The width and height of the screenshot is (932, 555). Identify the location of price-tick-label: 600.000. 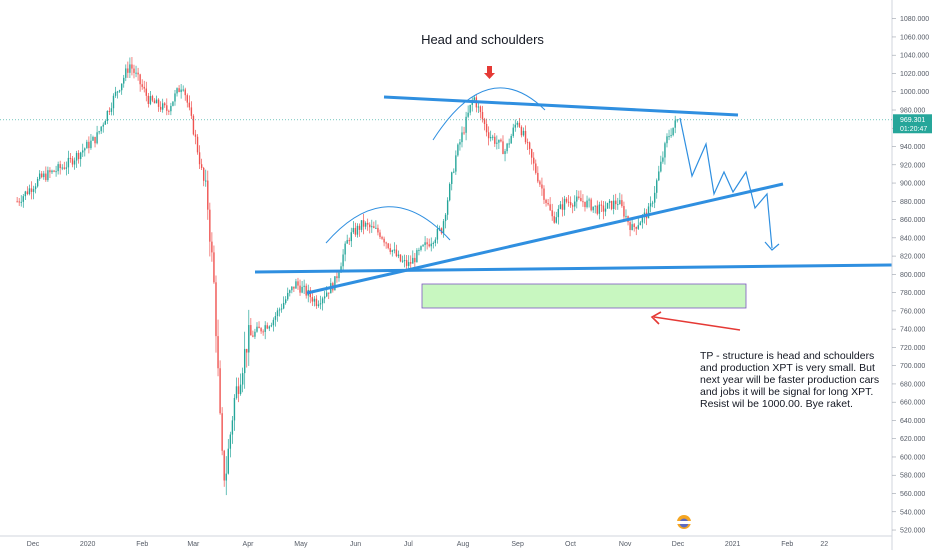
(912, 457).